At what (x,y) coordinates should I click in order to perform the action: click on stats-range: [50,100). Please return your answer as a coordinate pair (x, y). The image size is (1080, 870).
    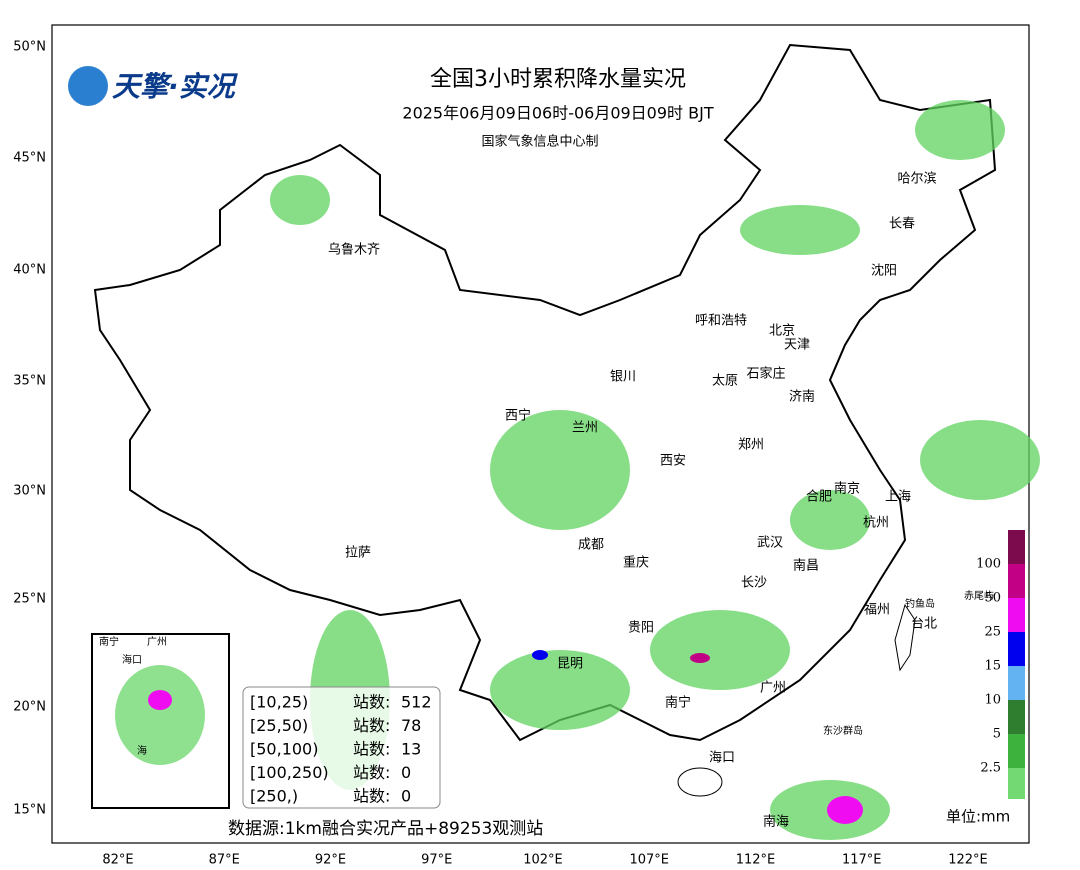
    Looking at the image, I should click on (284, 749).